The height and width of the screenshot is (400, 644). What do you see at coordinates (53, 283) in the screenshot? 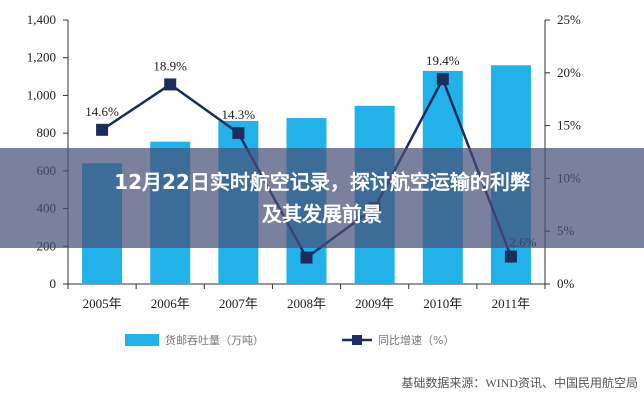
I see `y-left-tick-label: 0` at bounding box center [53, 283].